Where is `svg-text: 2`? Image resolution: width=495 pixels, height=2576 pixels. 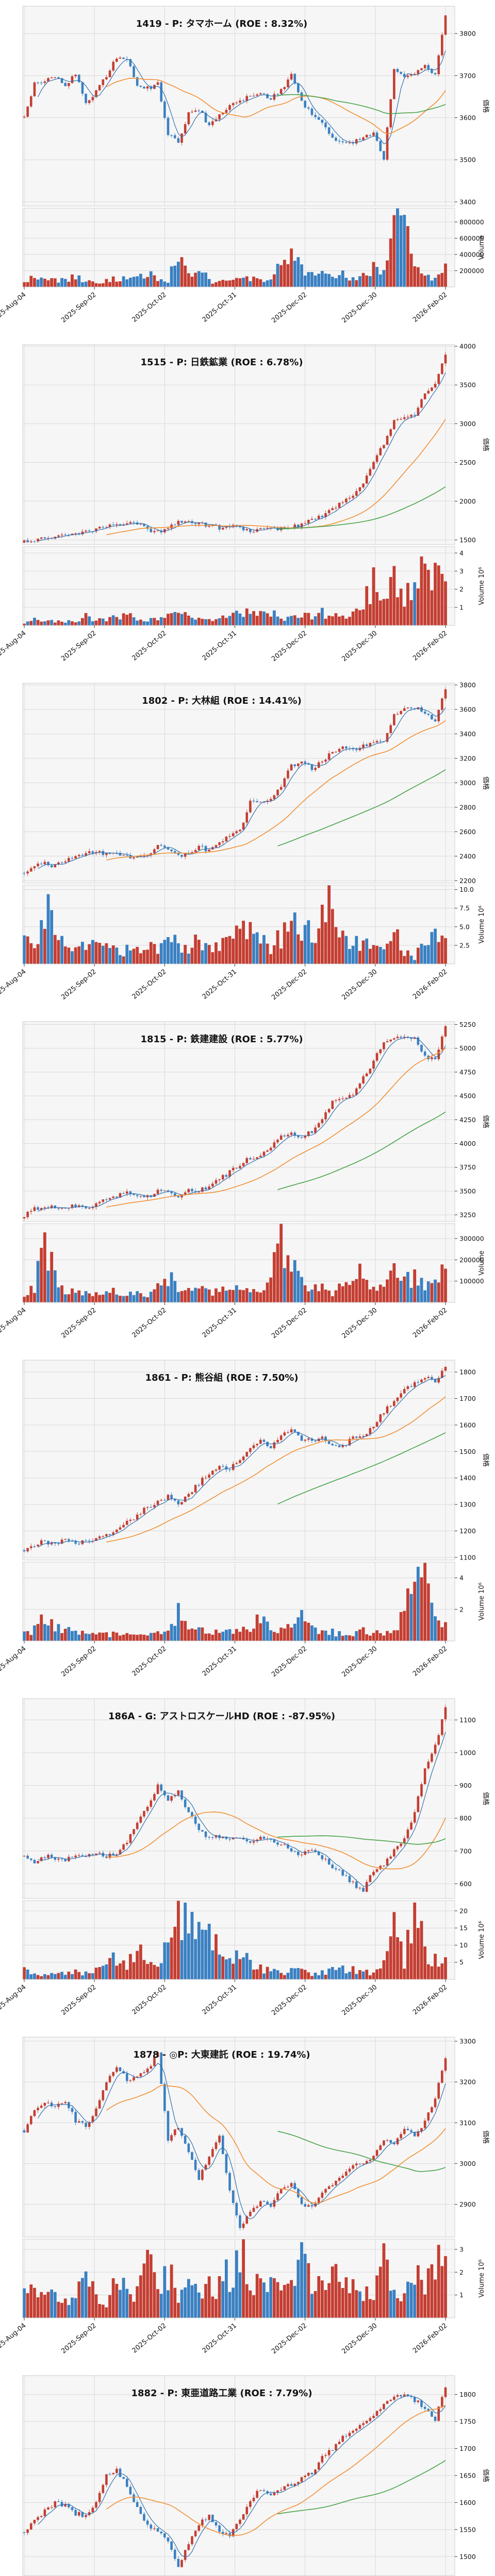 svg-text: 2 is located at coordinates (461, 2272).